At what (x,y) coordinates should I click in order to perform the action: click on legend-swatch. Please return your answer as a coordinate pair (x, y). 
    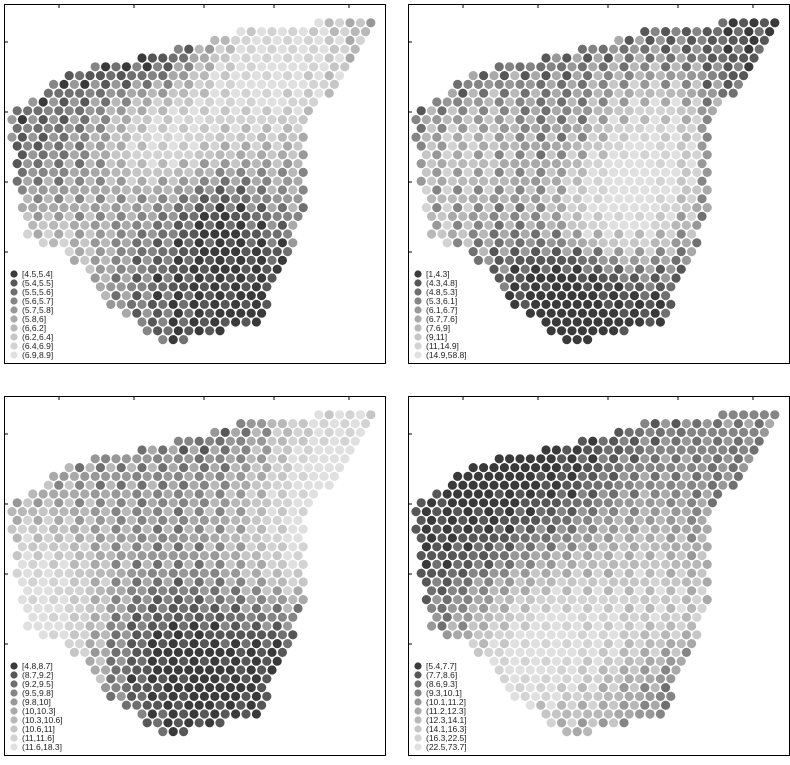
    Looking at the image, I should click on (418, 346).